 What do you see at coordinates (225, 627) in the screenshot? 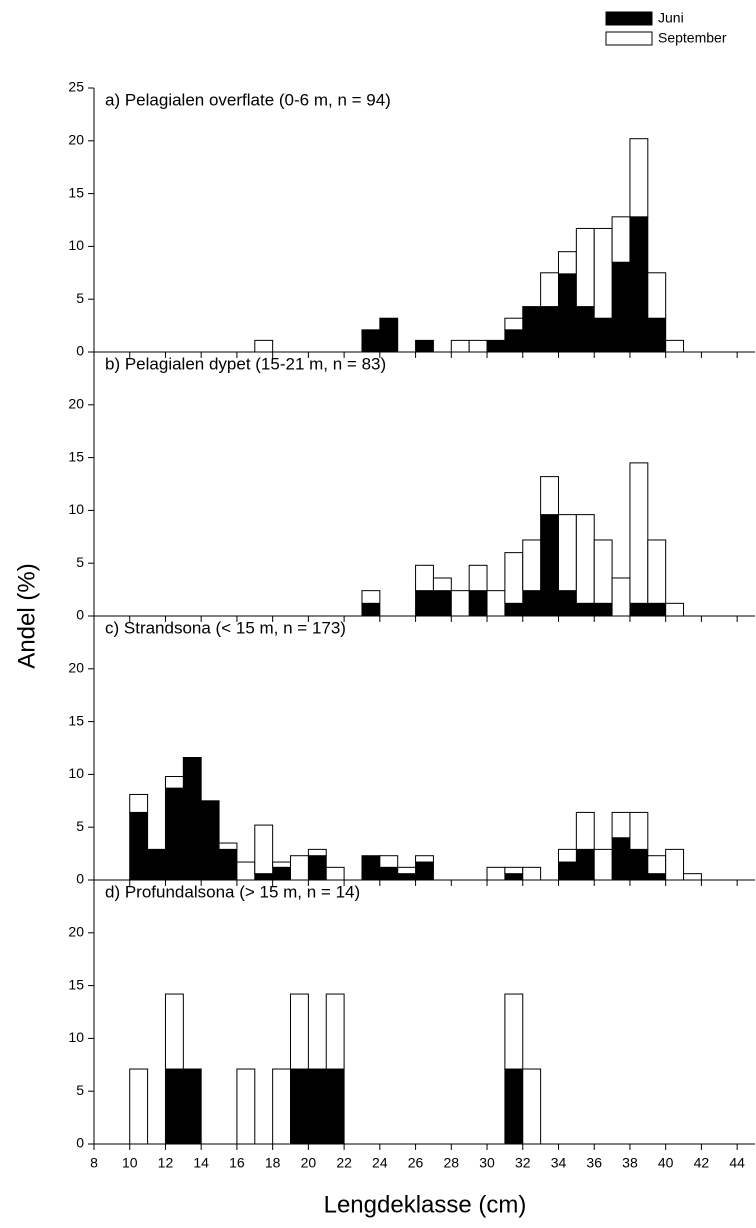
I see `panel-title: c) Strandsona (< 15 m, n = 173)` at bounding box center [225, 627].